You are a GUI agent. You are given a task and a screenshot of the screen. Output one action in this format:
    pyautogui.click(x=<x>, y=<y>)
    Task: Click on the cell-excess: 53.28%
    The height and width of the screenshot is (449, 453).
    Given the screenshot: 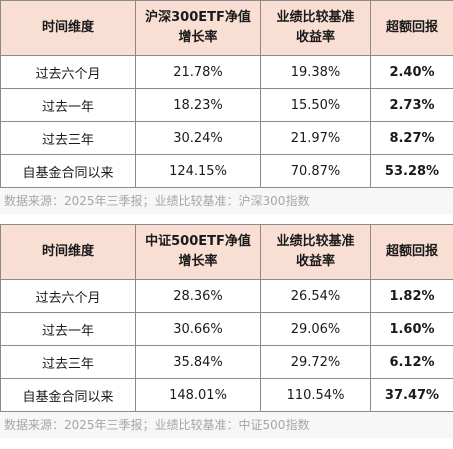 What is the action you would take?
    pyautogui.click(x=411, y=171)
    